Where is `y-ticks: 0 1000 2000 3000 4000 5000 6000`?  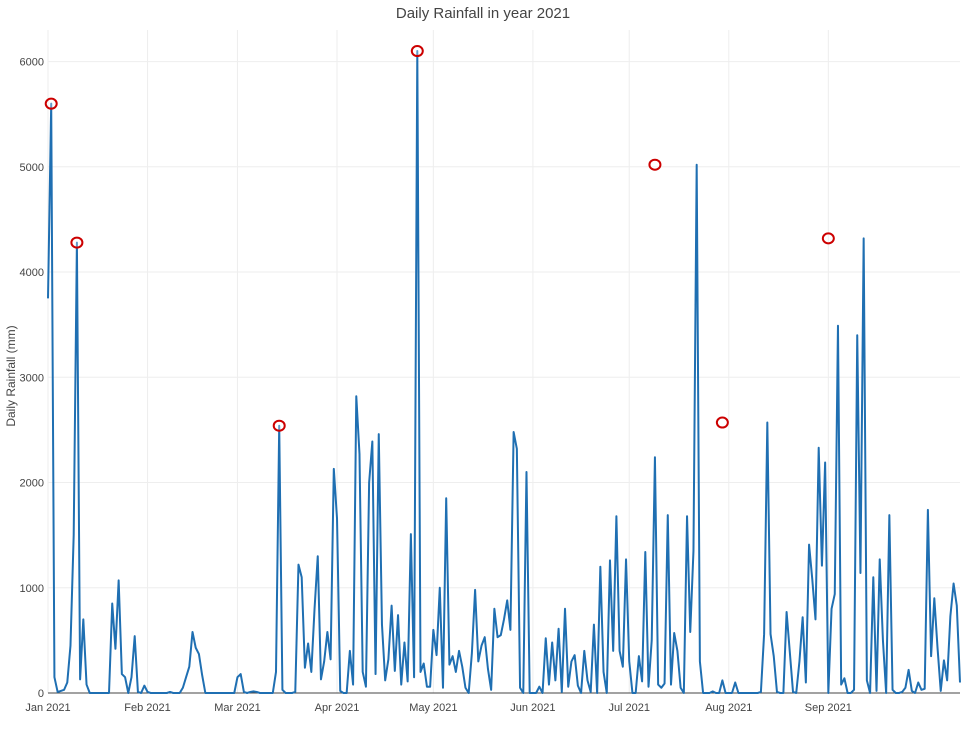 y-ticks: 0 1000 2000 3000 4000 5000 6000 is located at coordinates (32, 378).